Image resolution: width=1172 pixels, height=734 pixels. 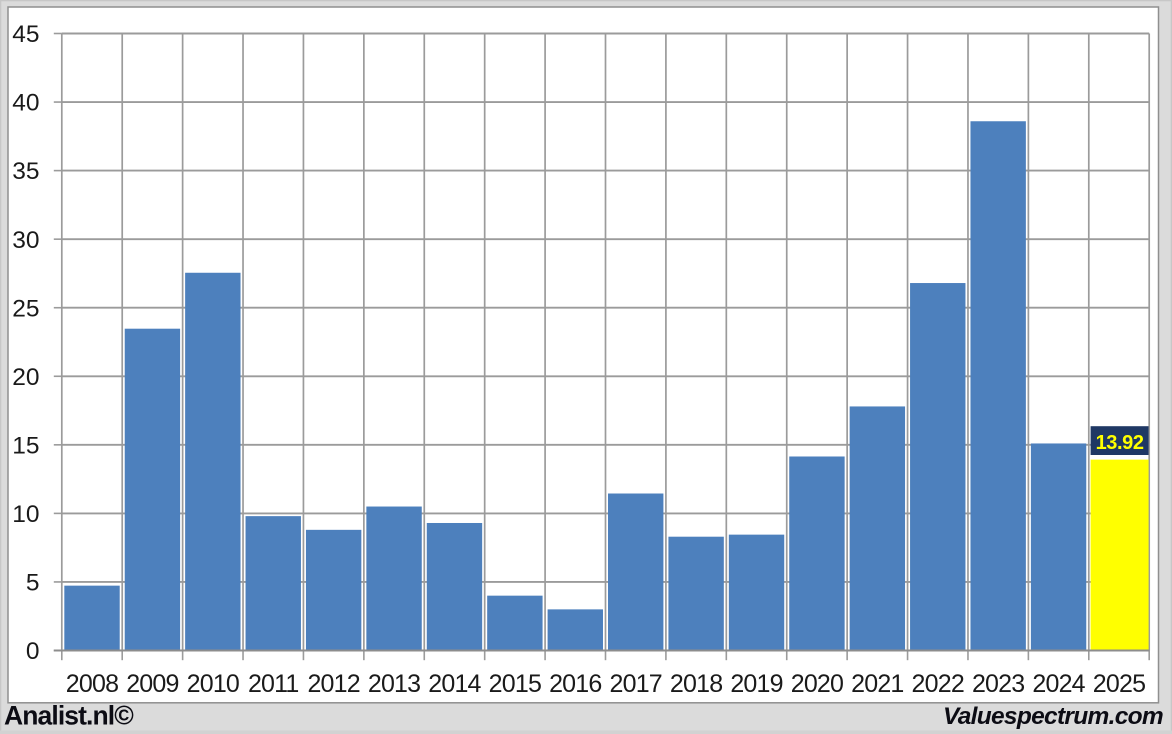 What do you see at coordinates (938, 684) in the screenshot?
I see `svg-text: 2022` at bounding box center [938, 684].